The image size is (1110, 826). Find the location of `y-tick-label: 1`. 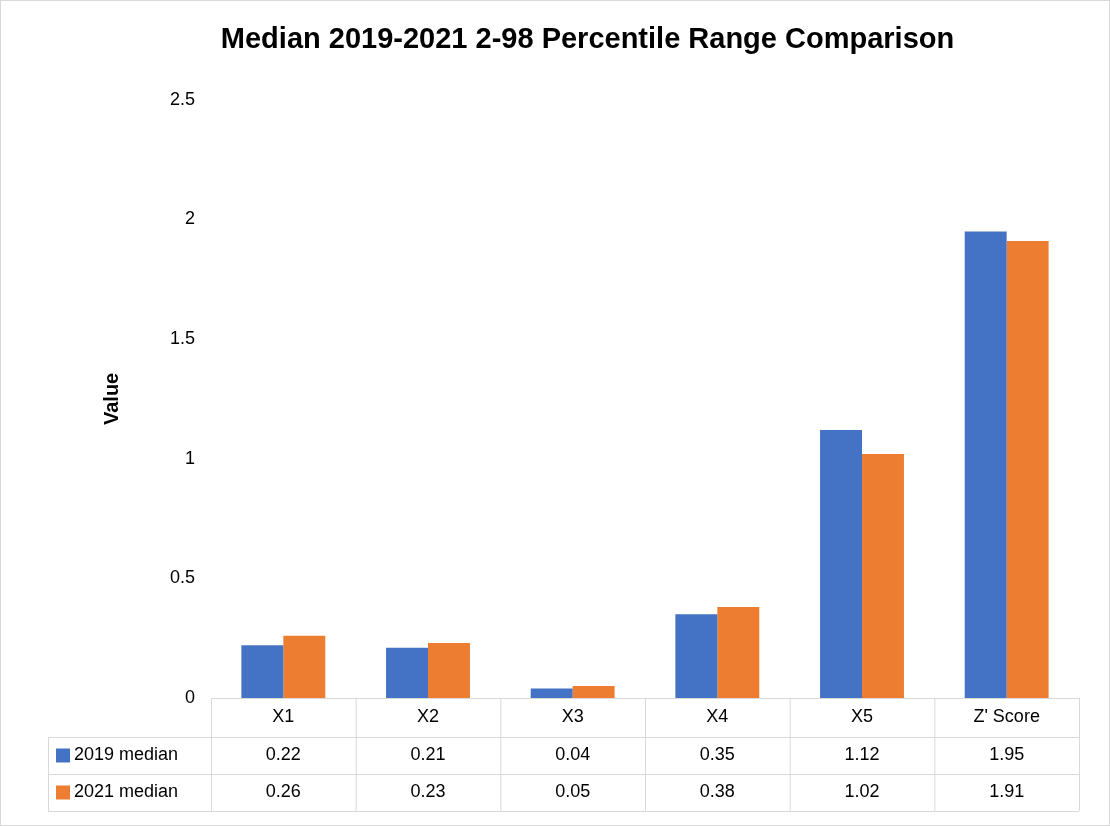

y-tick-label: 1 is located at coordinates (189, 457).